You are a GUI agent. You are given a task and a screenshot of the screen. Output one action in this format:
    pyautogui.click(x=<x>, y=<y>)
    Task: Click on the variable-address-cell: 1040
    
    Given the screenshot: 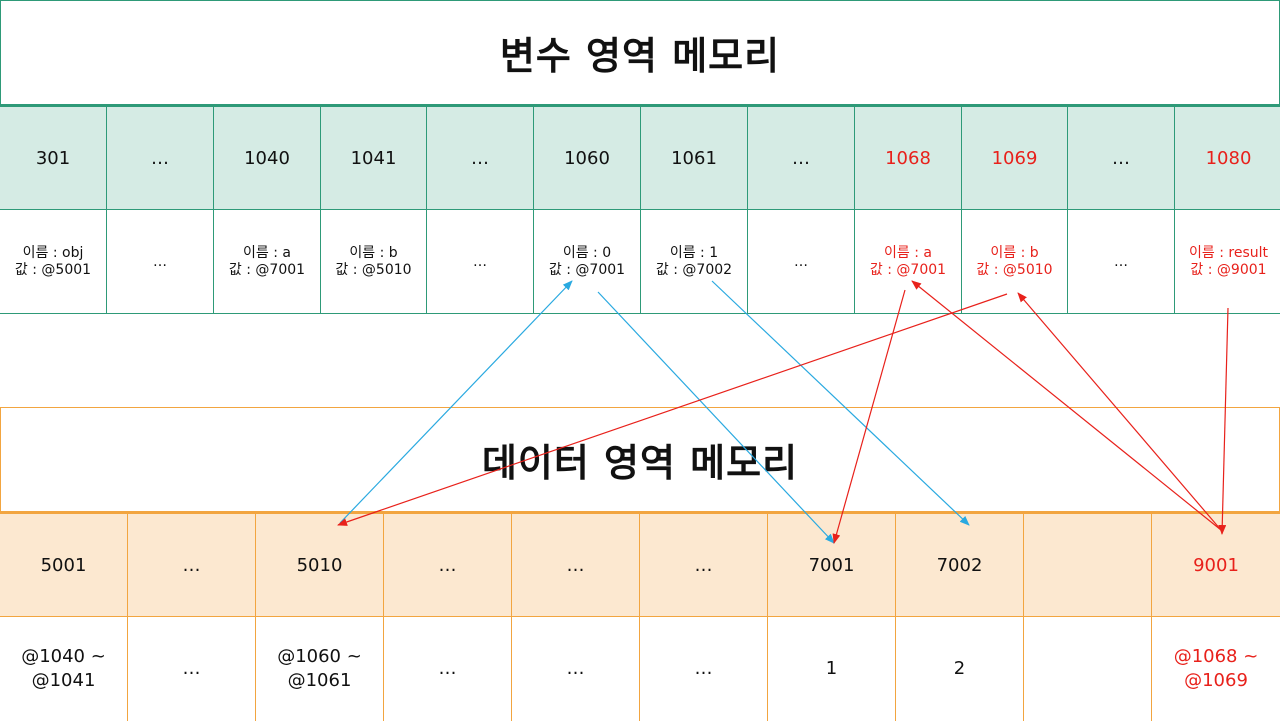 What is the action you would take?
    pyautogui.click(x=267, y=158)
    